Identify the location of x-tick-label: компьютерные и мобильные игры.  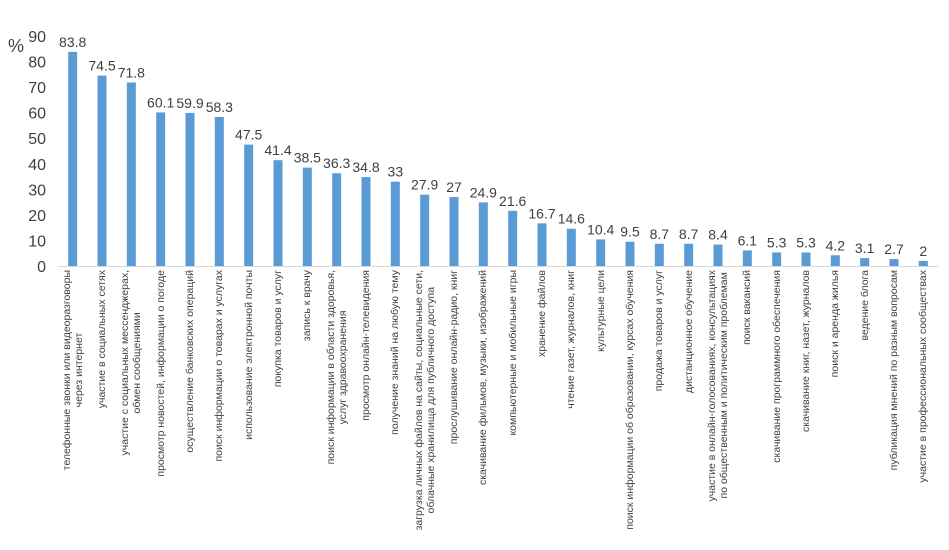
(512, 353).